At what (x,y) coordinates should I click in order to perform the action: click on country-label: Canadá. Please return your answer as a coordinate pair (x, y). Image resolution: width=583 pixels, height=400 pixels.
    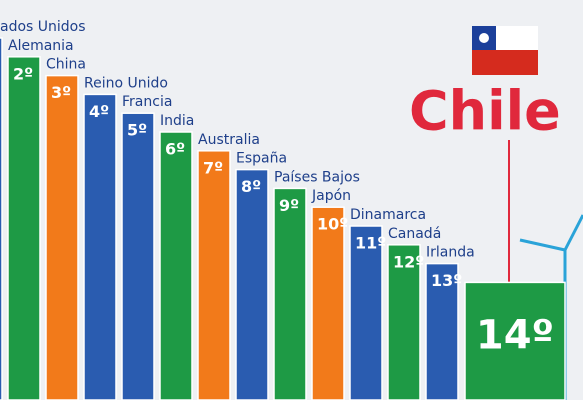
    Looking at the image, I should click on (414, 234).